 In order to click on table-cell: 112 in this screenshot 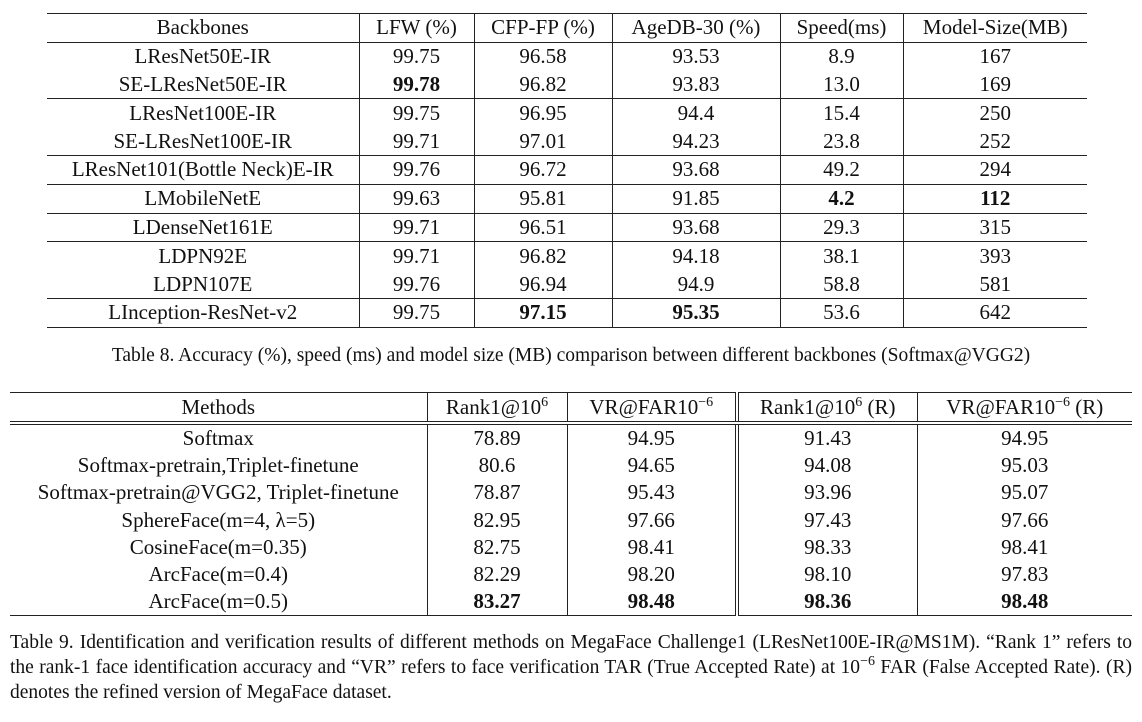, I will do `click(994, 198)`.